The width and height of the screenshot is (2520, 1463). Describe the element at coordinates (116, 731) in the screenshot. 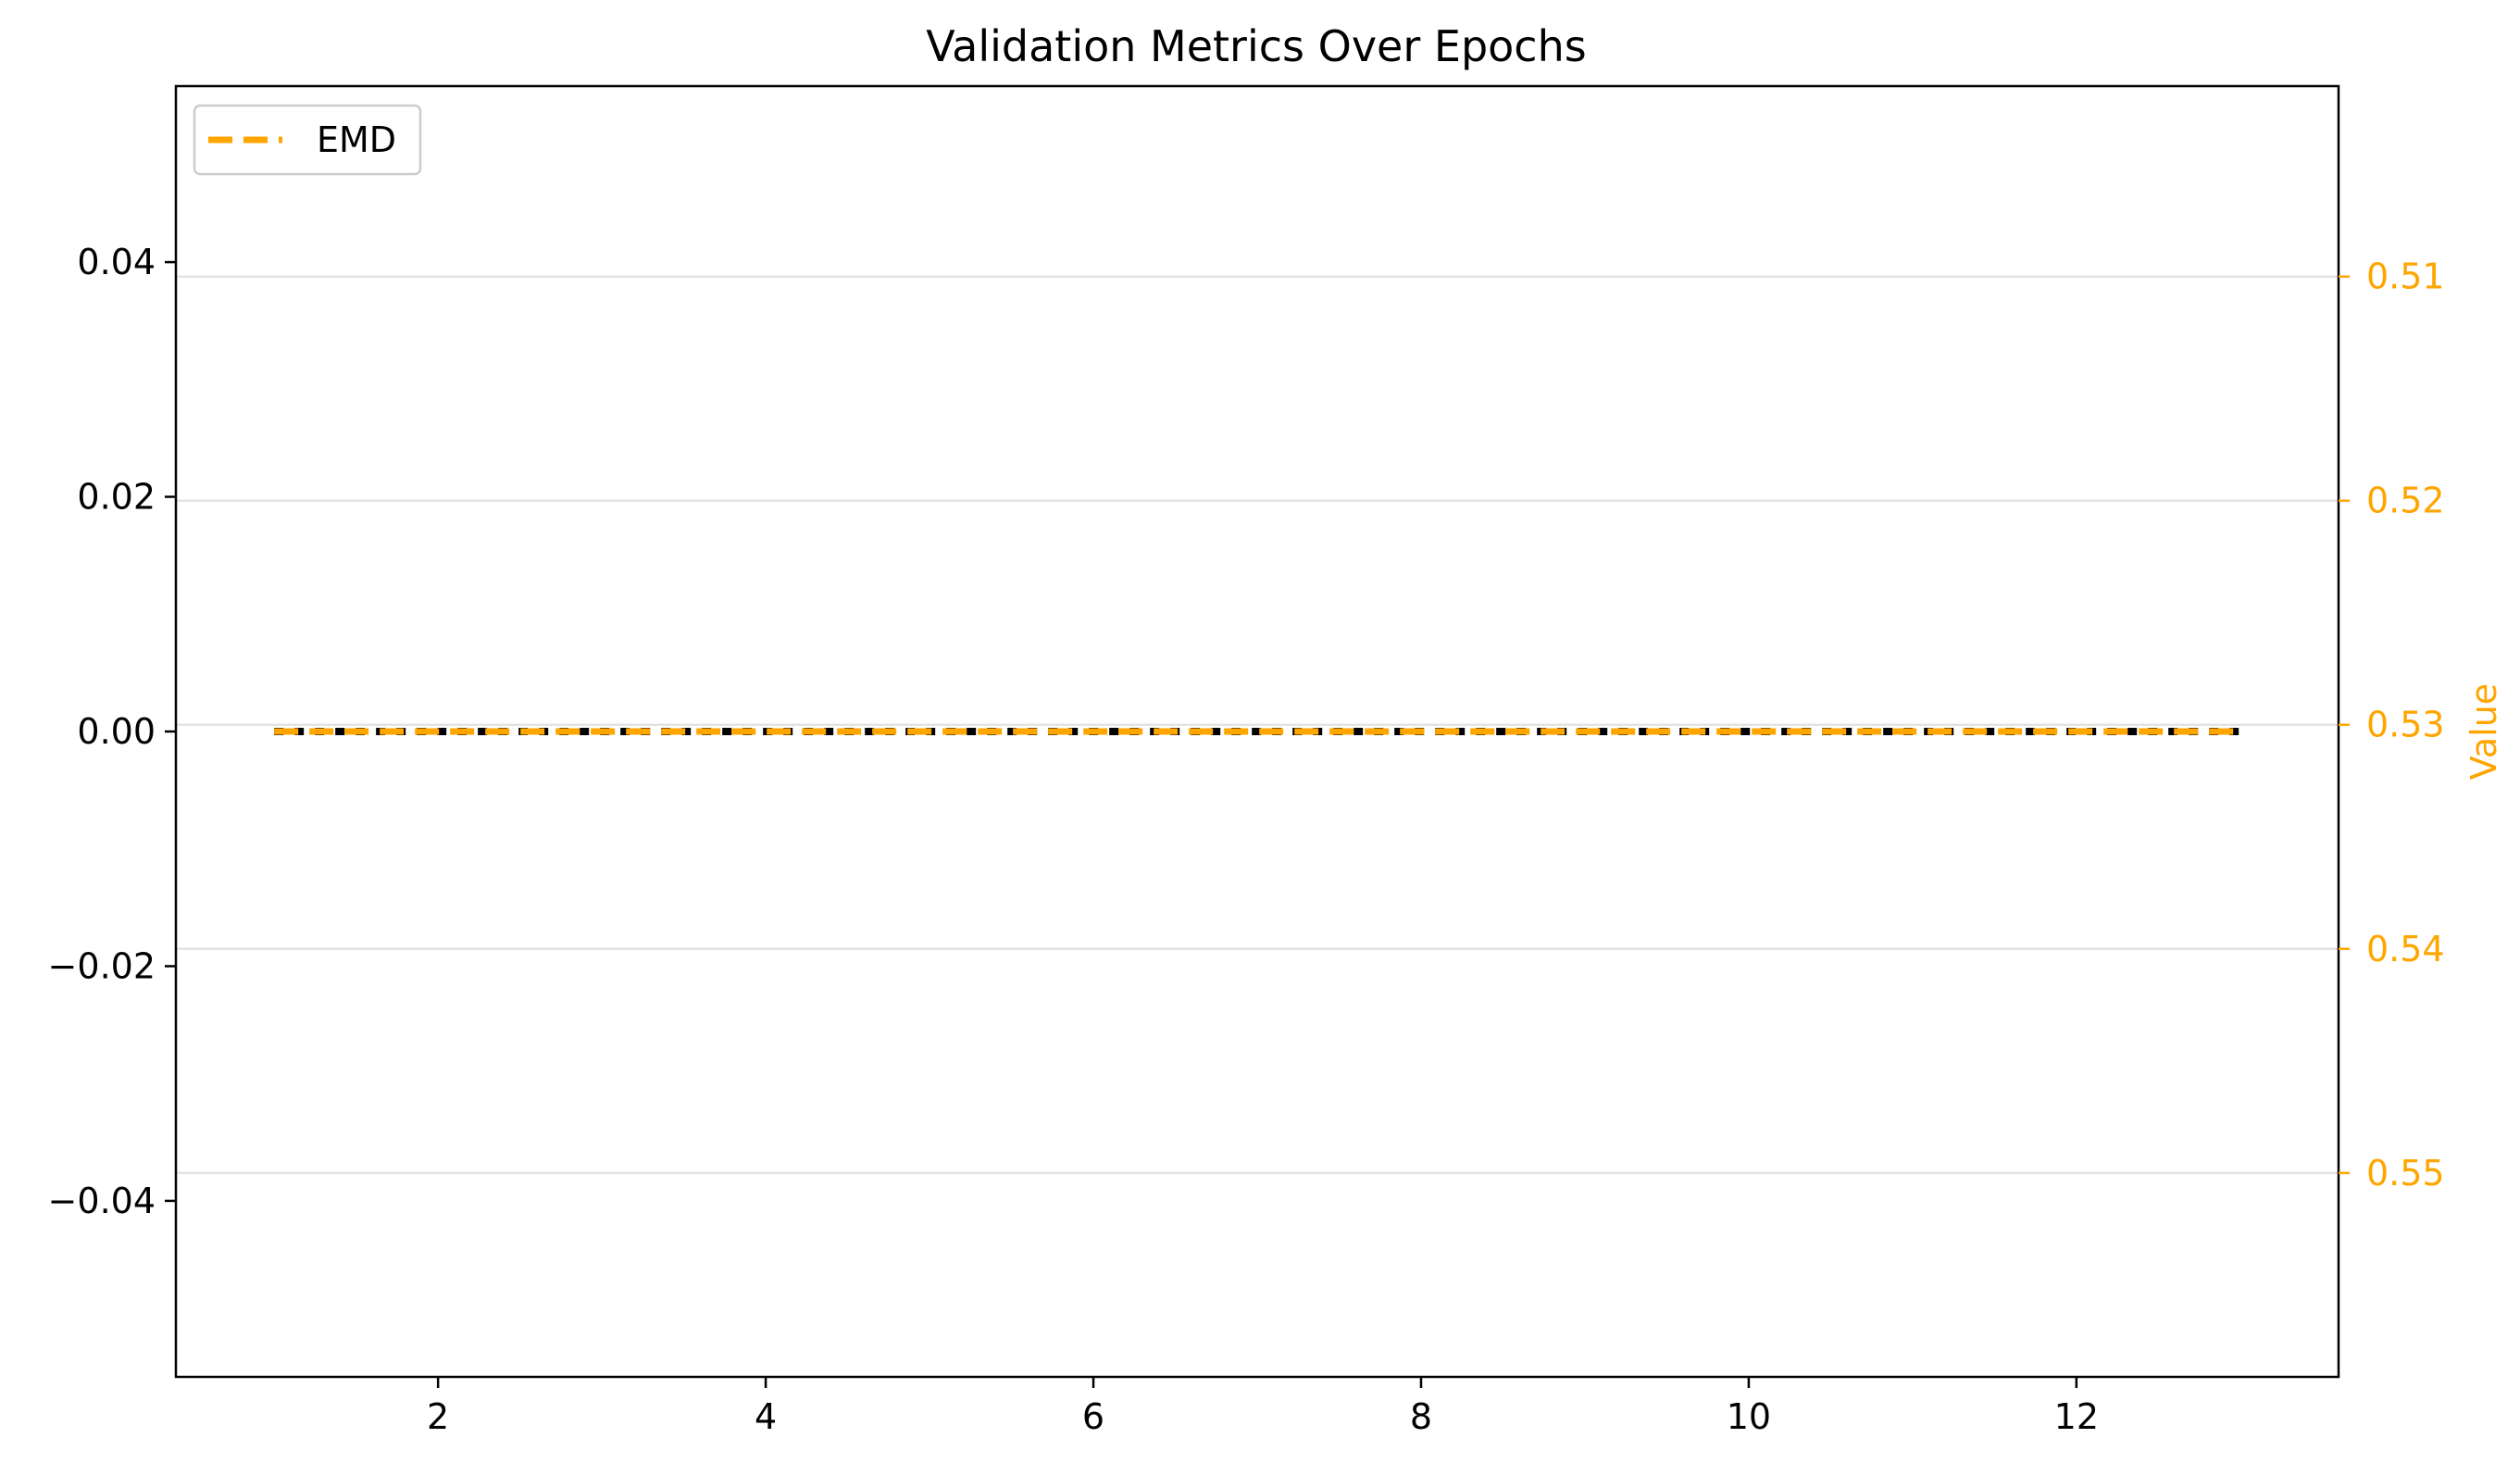

I see `left-y-tick-label-2: 0.00` at that location.